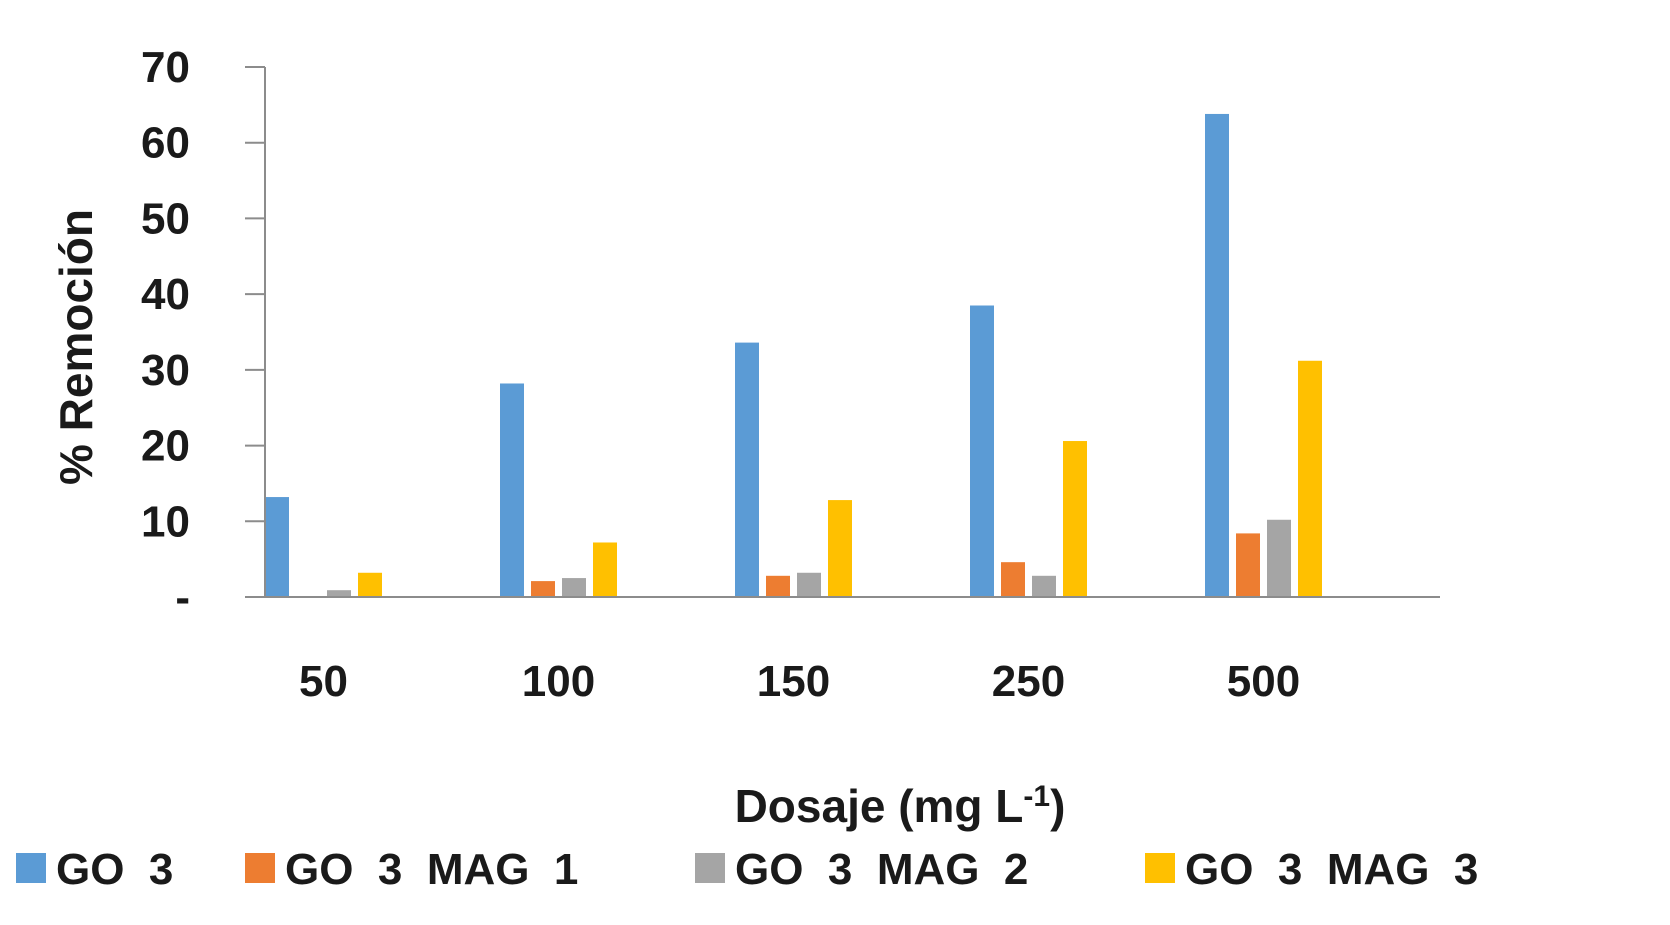 This screenshot has height=925, width=1670. What do you see at coordinates (165, 67) in the screenshot?
I see `y-tick-label: 70` at bounding box center [165, 67].